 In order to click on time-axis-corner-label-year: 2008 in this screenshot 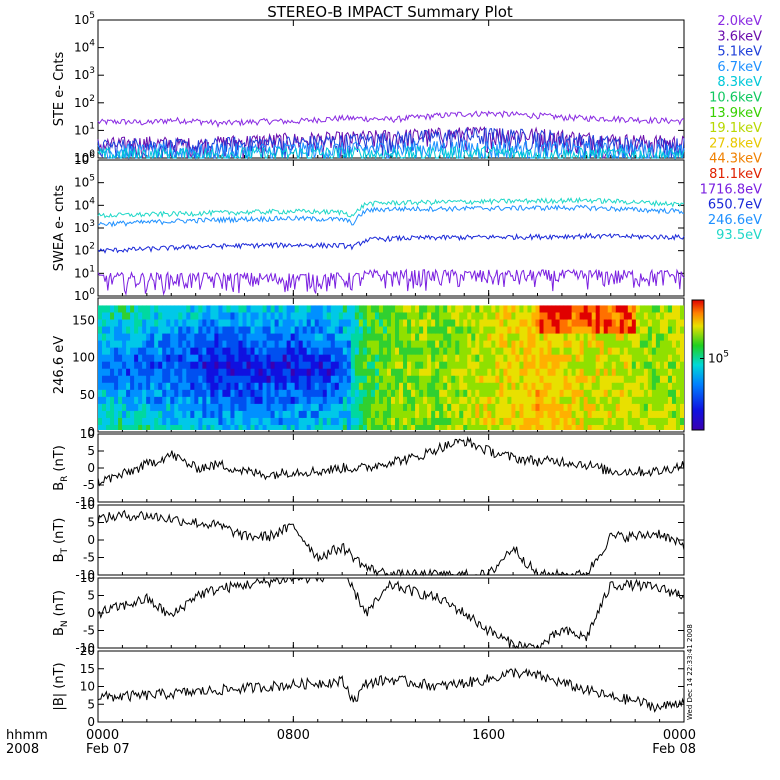, I will do `click(22, 749)`.